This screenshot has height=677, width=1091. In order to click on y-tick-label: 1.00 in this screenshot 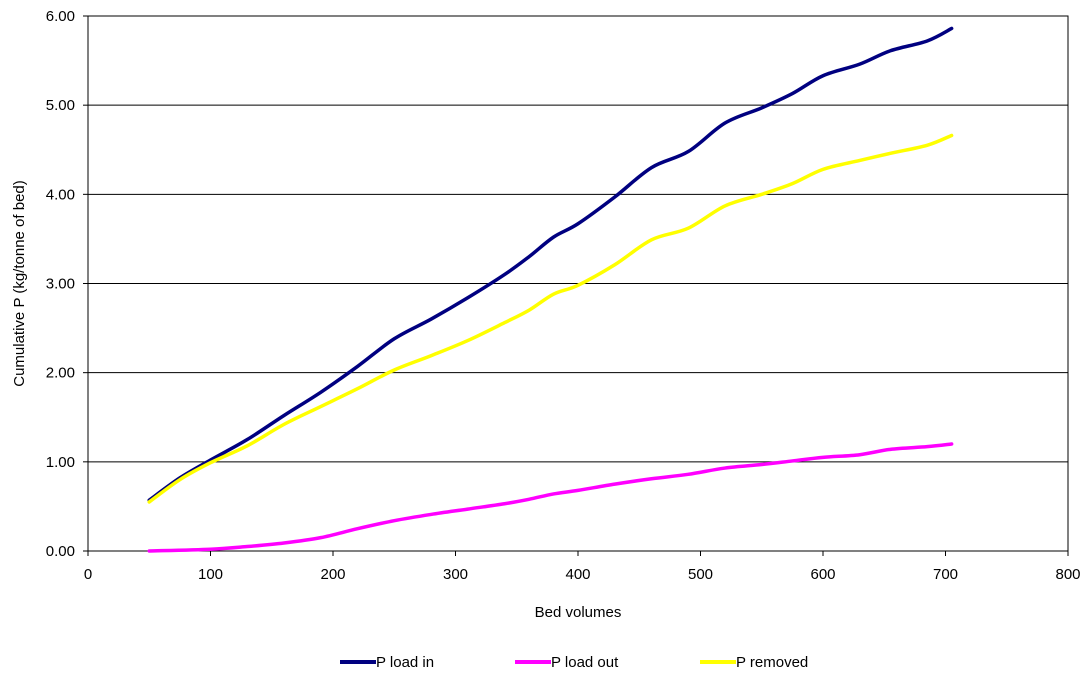, I will do `click(60, 462)`.